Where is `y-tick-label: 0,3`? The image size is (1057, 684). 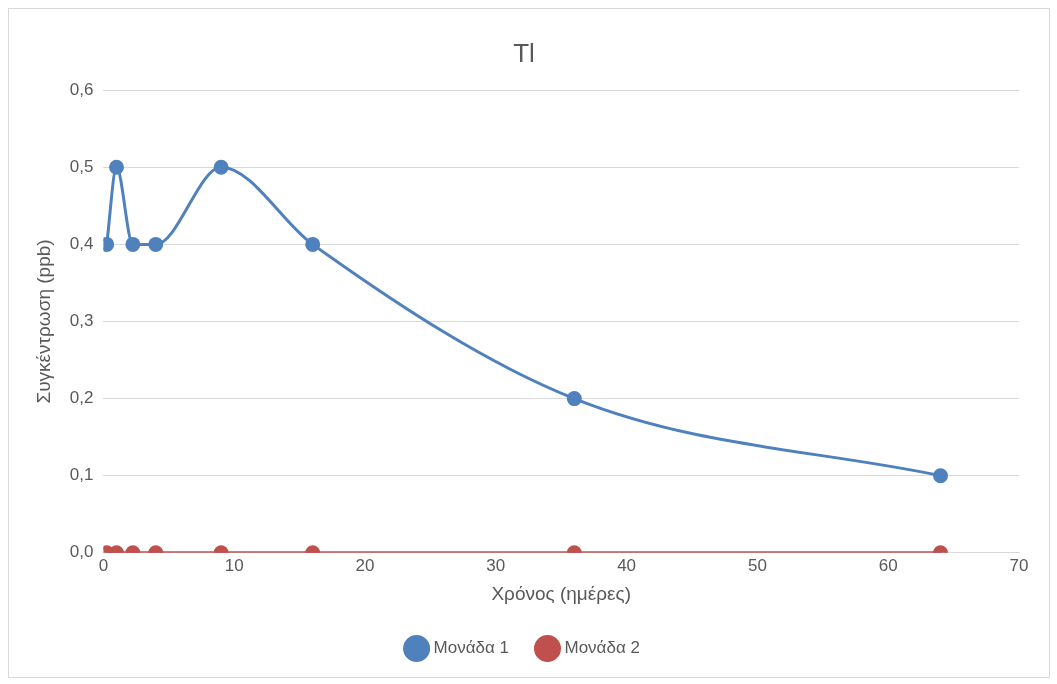 y-tick-label: 0,3 is located at coordinates (81, 321).